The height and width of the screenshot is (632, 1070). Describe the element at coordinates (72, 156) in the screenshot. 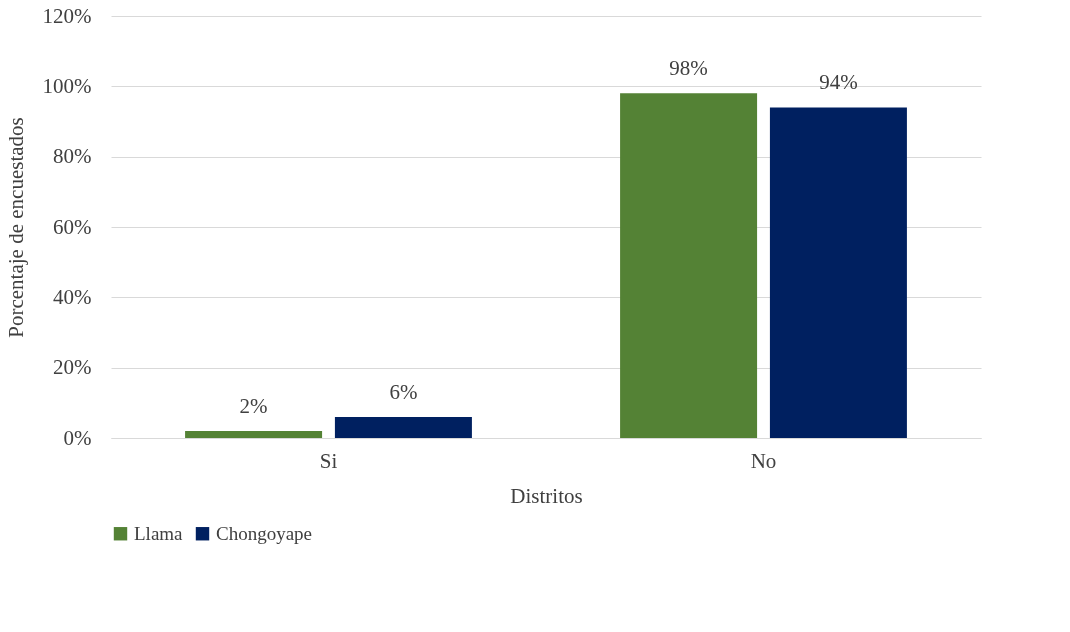

I see `y-tick-label: 80%` at that location.